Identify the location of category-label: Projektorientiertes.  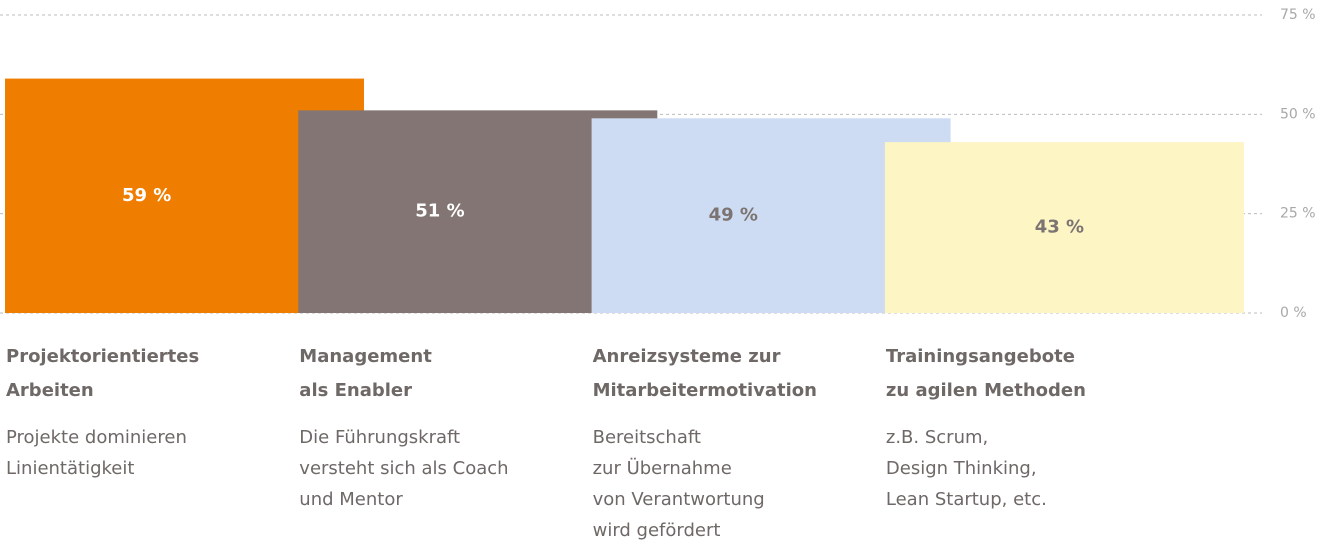
(102, 356).